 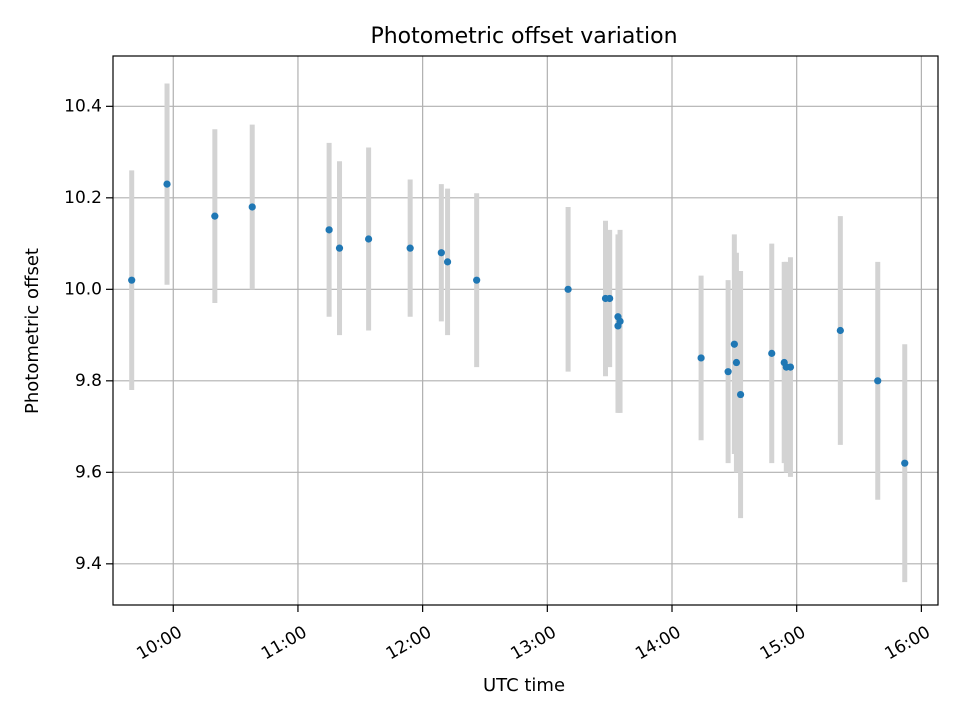 What do you see at coordinates (88, 472) in the screenshot?
I see `y-tick-label: 9.6` at bounding box center [88, 472].